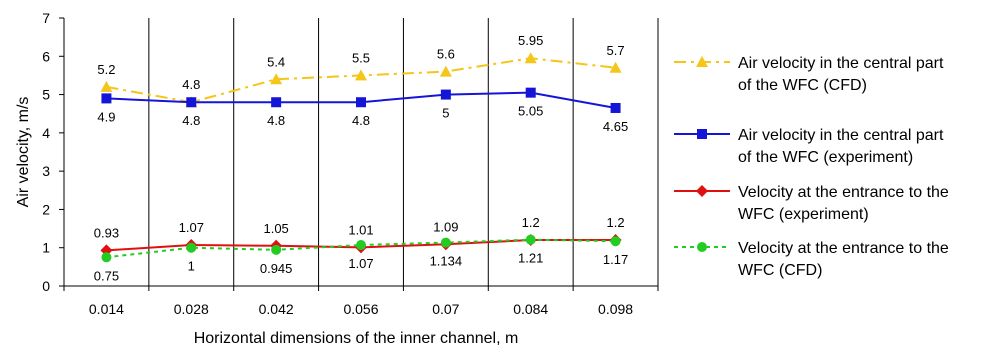 The width and height of the screenshot is (1008, 354). What do you see at coordinates (615, 309) in the screenshot?
I see `x-tick-label: 0.098` at bounding box center [615, 309].